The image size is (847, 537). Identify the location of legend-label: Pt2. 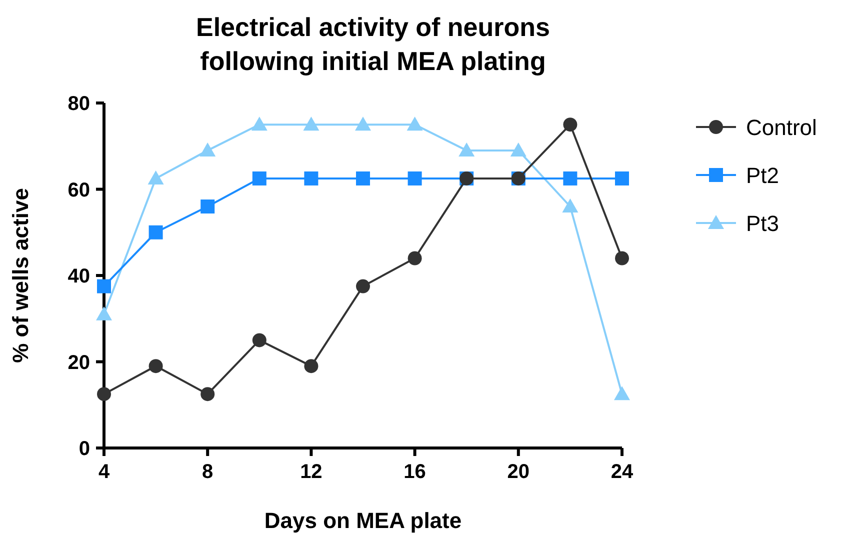
(763, 175).